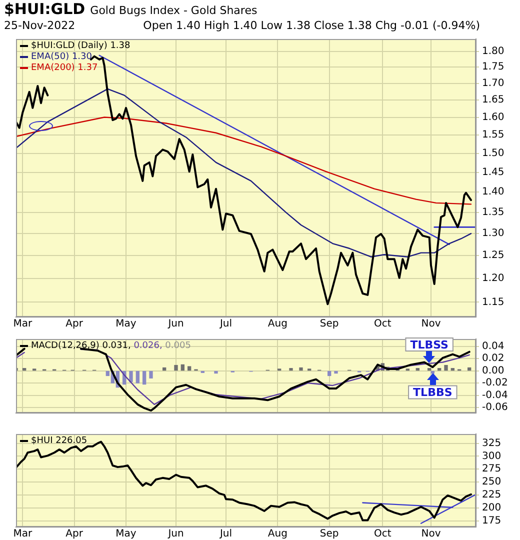  I want to click on y-tick-label: 325, so click(492, 443).